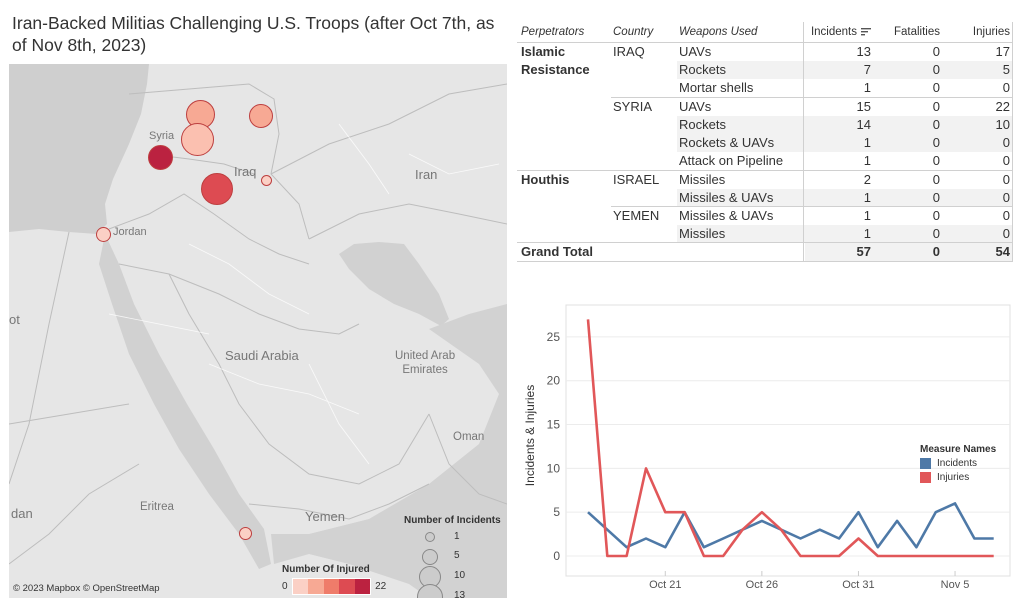 The image size is (1024, 609). What do you see at coordinates (1002, 106) in the screenshot?
I see `cell-injuries: 22` at bounding box center [1002, 106].